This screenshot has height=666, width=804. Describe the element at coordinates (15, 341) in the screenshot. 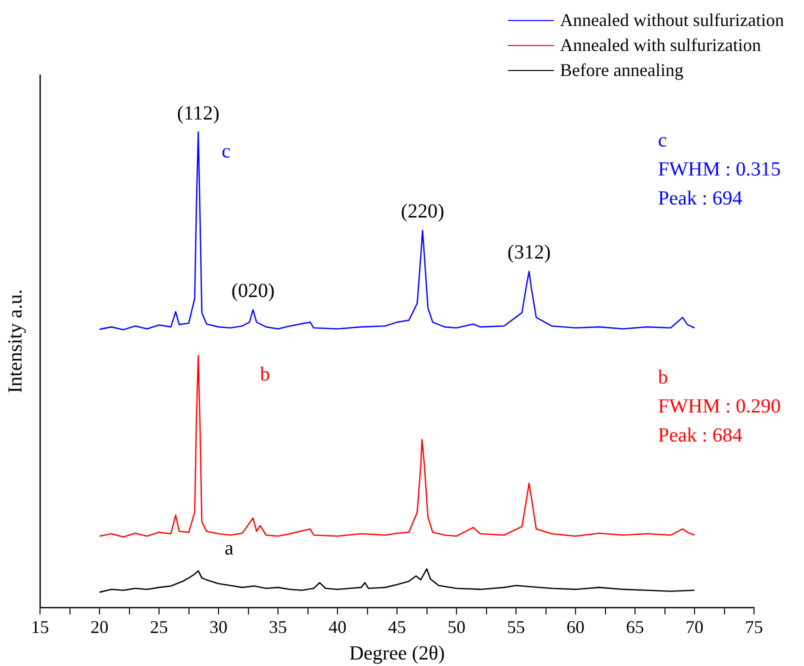

I see `y-axis-title: Intensity a.u.` at that location.